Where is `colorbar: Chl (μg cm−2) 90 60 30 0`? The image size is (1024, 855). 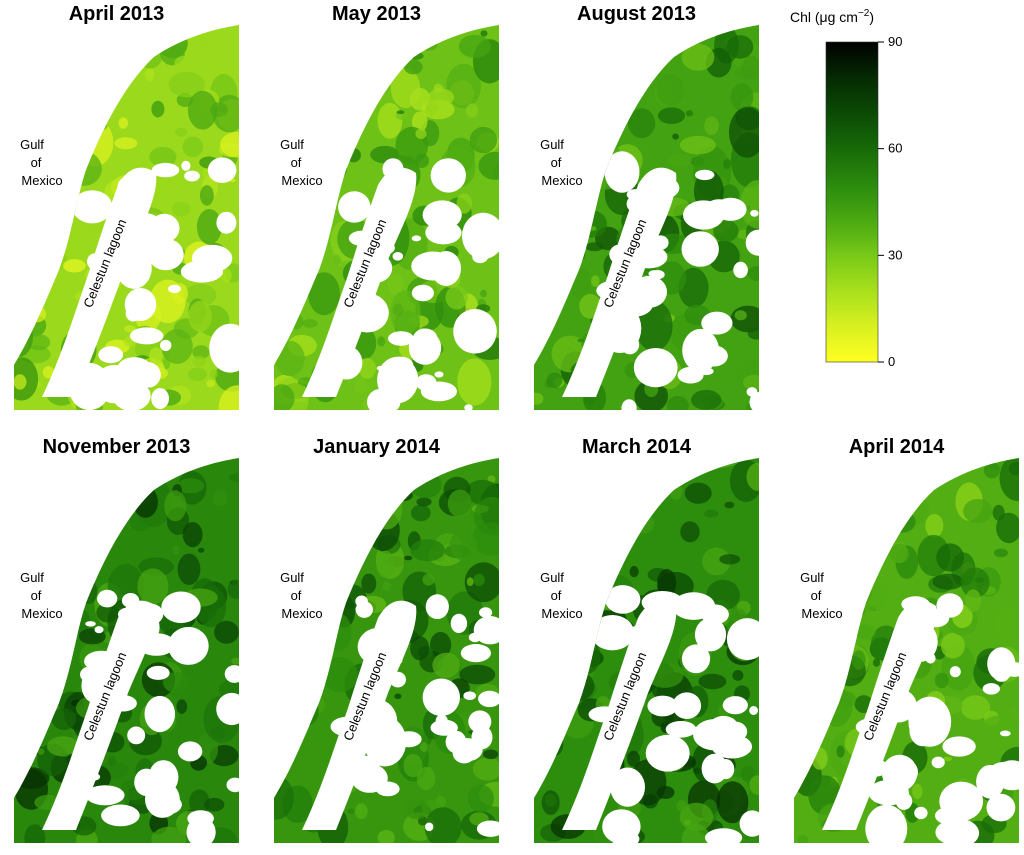
colorbar: Chl (μg cm−2) 90 60 30 0 is located at coordinates (846, 188).